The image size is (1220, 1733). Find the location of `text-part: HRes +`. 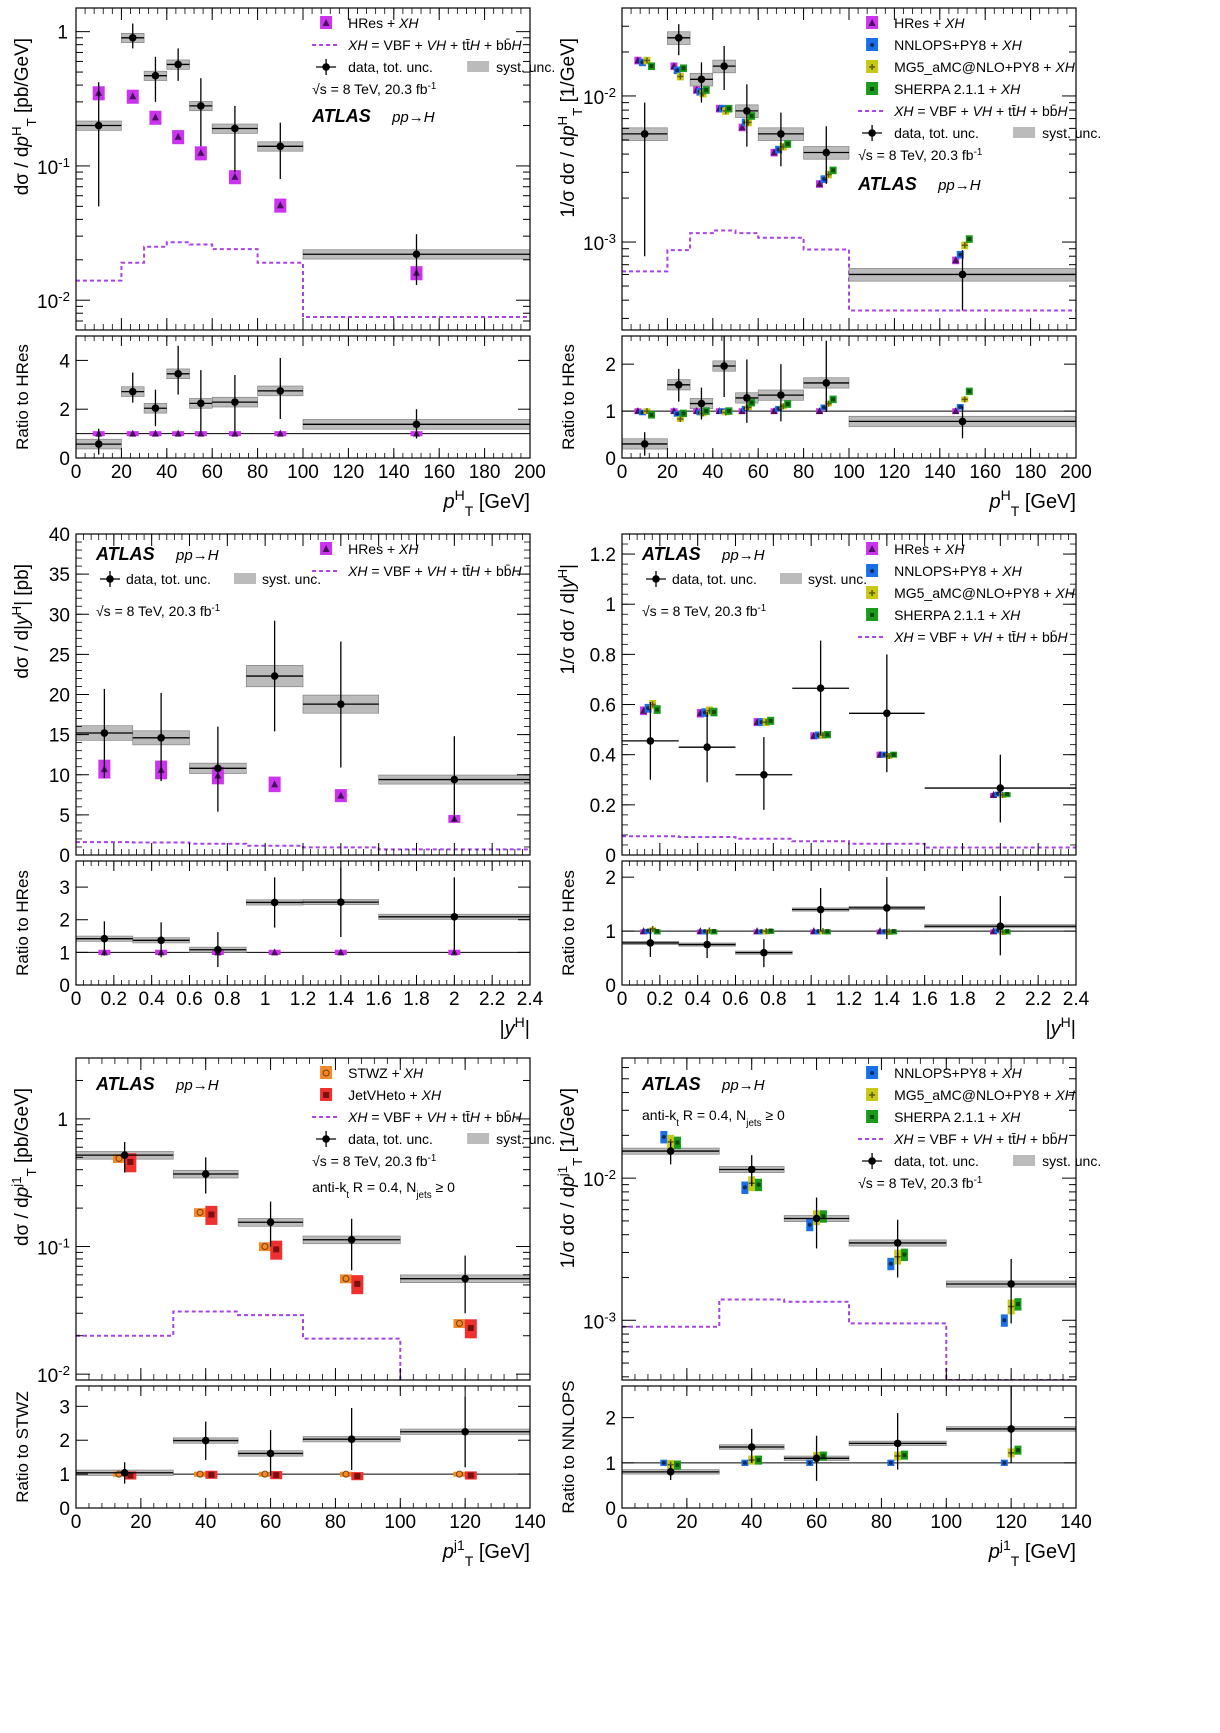

text-part: HRes + is located at coordinates (373, 23).